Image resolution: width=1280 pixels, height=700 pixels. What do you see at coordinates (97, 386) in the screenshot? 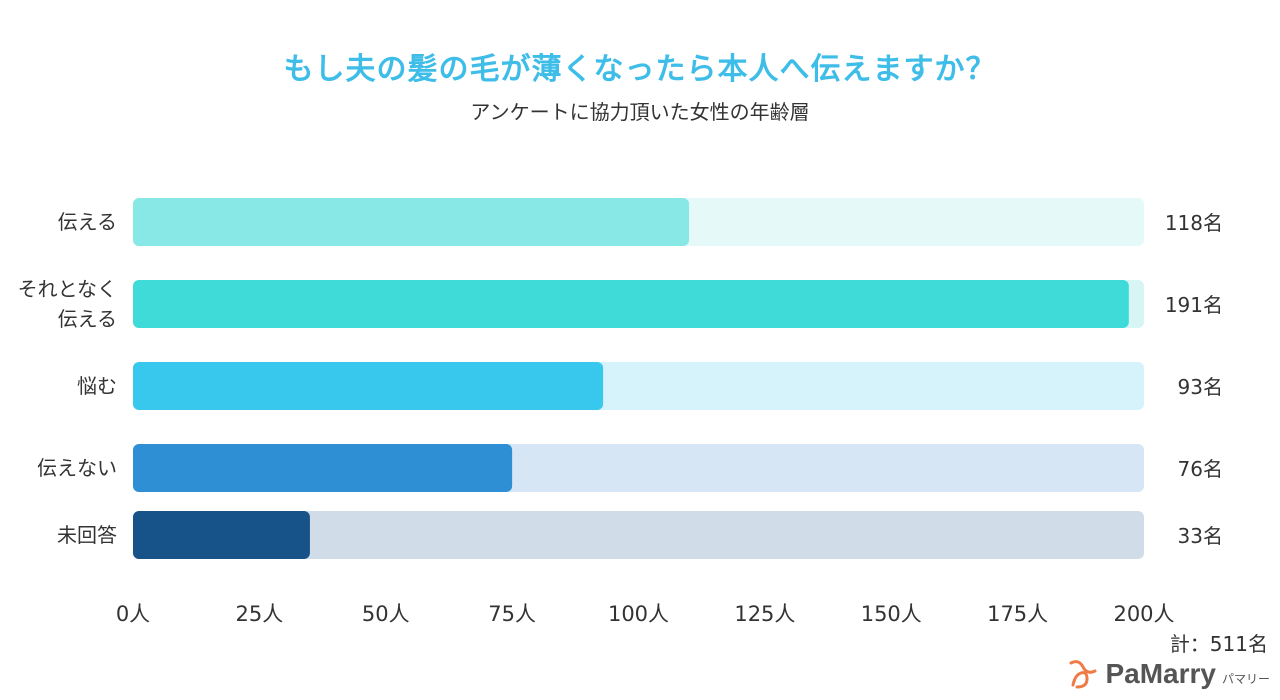
I see `category-label: 悩む` at bounding box center [97, 386].